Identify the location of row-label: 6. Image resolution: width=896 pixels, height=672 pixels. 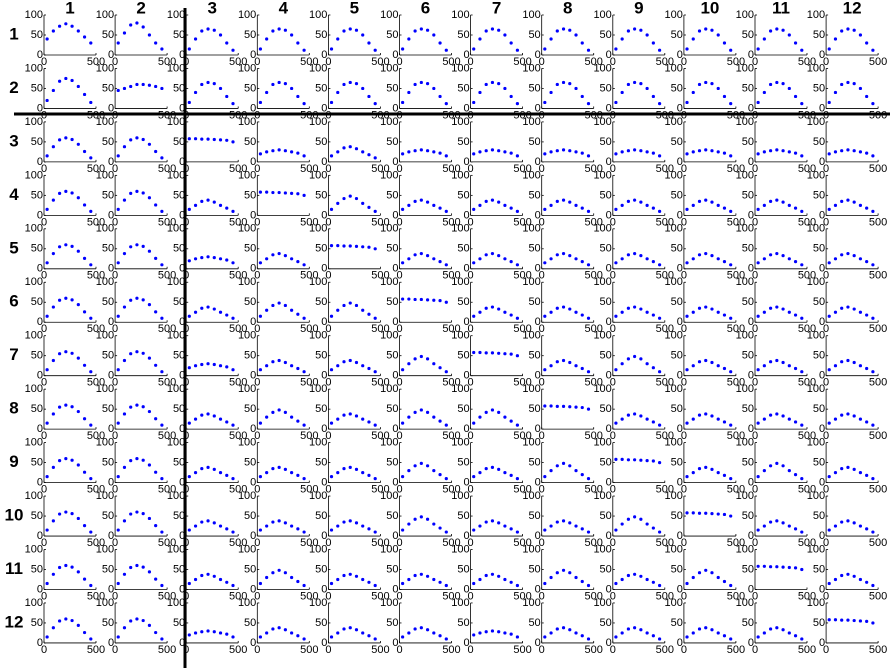
(13, 301).